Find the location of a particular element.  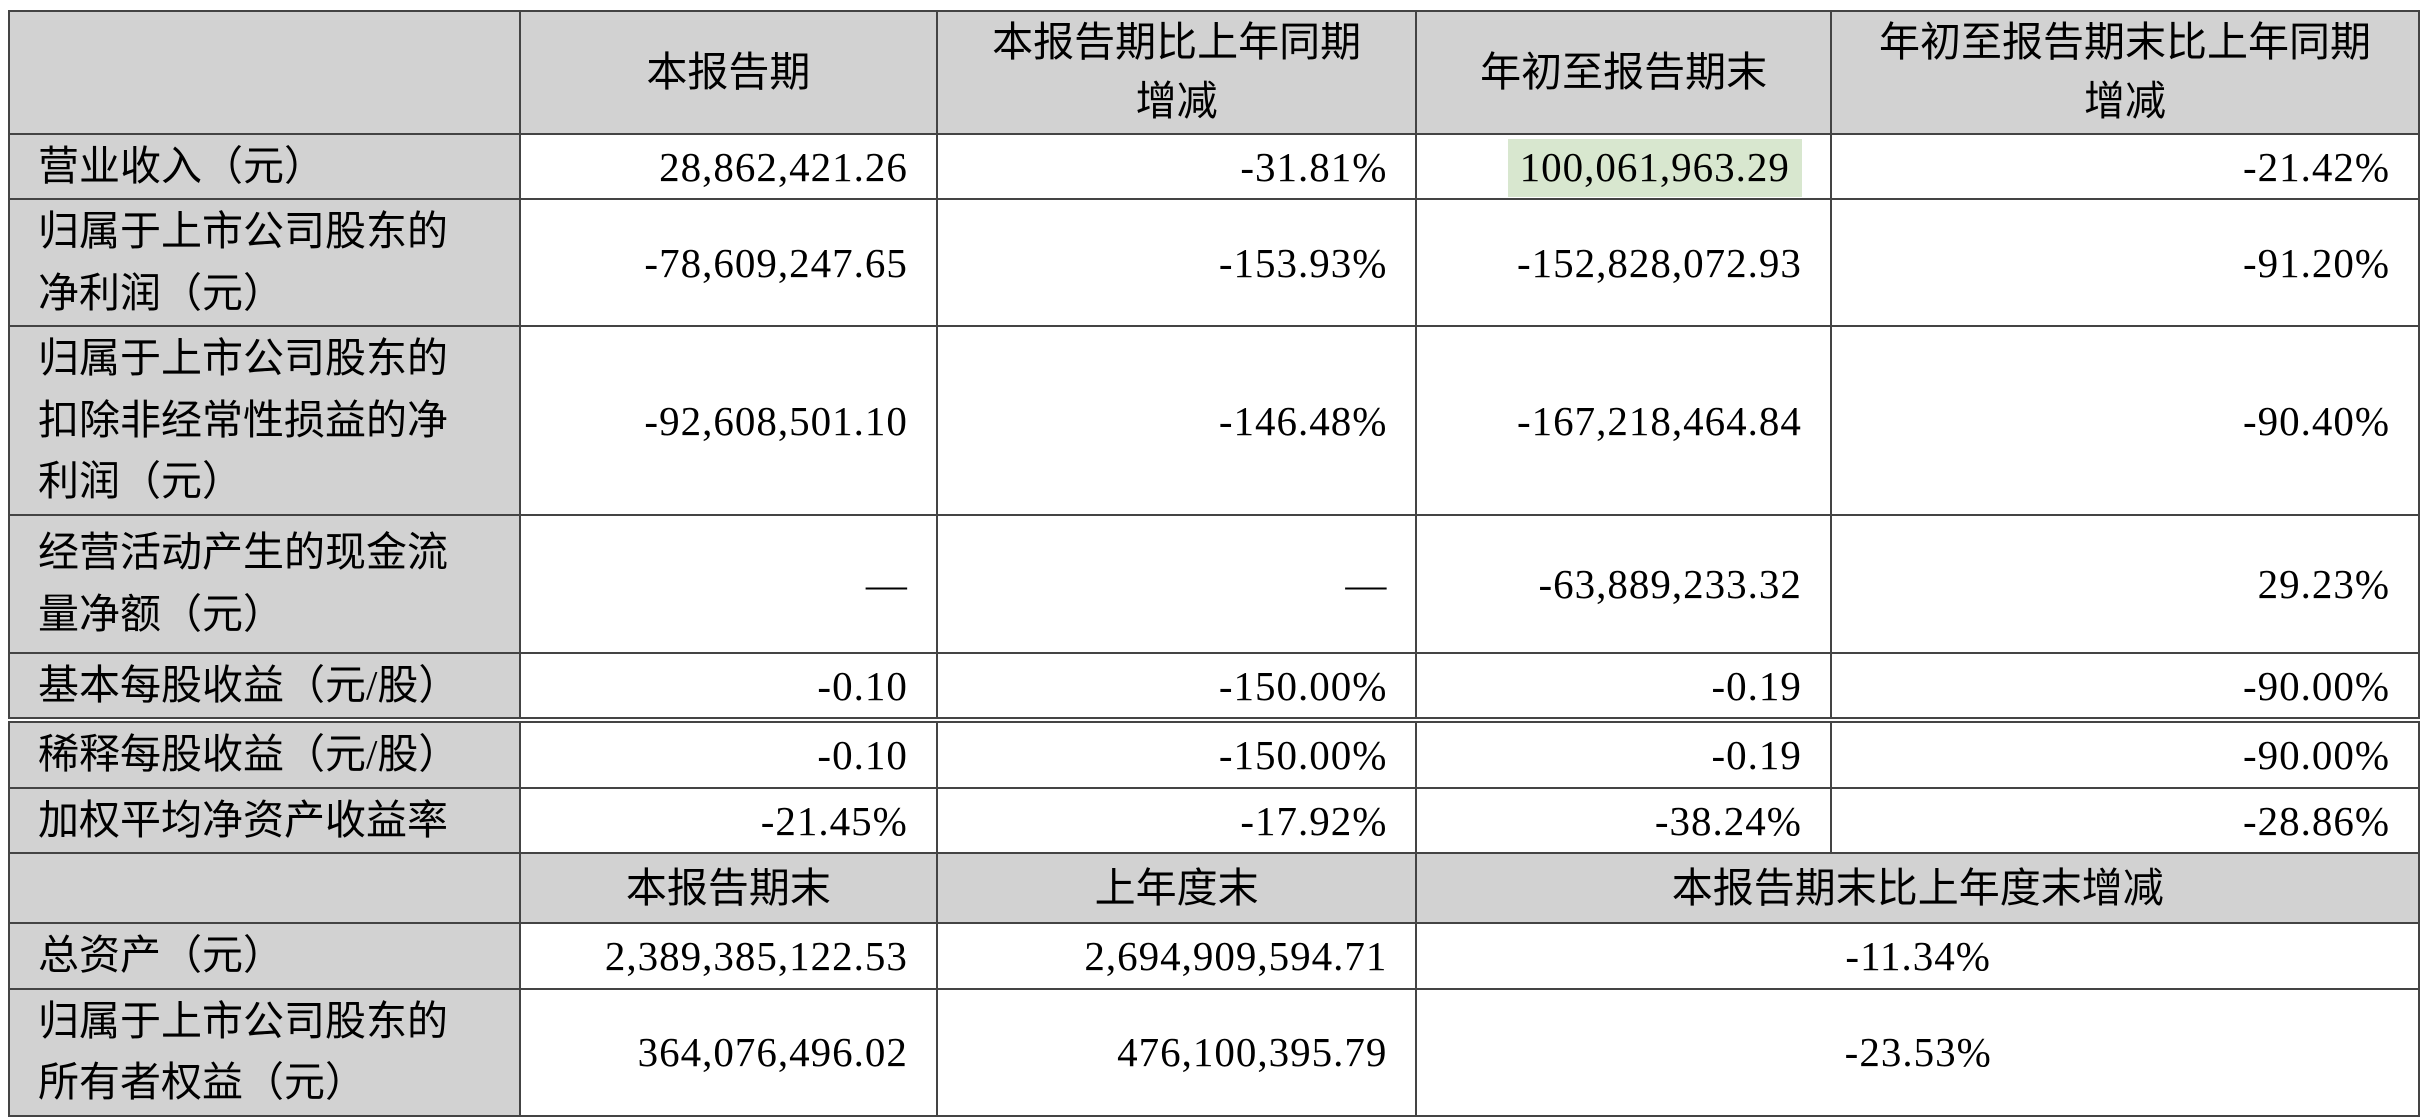

header-period-end: 本报告期末 is located at coordinates (728, 888).